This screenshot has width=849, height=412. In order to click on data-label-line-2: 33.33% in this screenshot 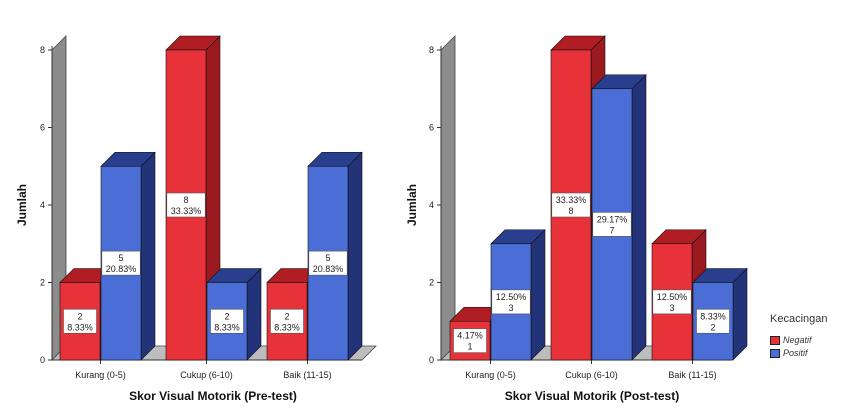, I will do `click(186, 211)`.